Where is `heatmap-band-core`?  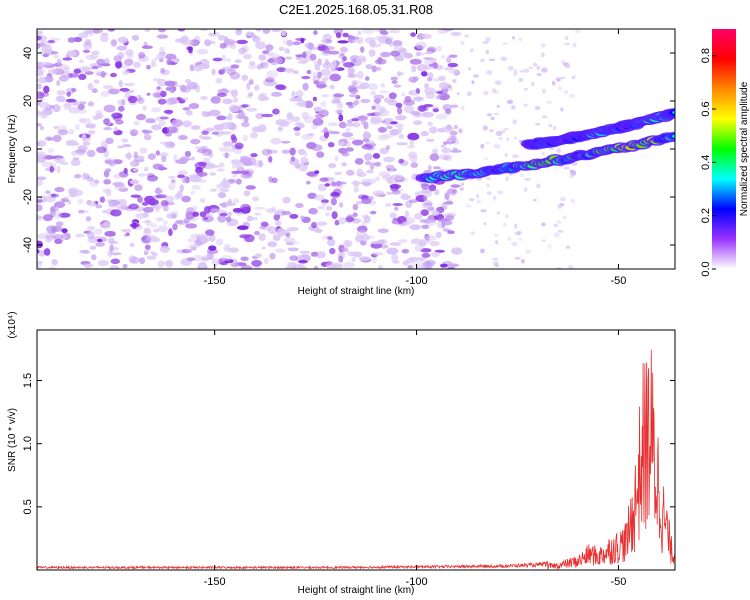 heatmap-band-core is located at coordinates (673, 112).